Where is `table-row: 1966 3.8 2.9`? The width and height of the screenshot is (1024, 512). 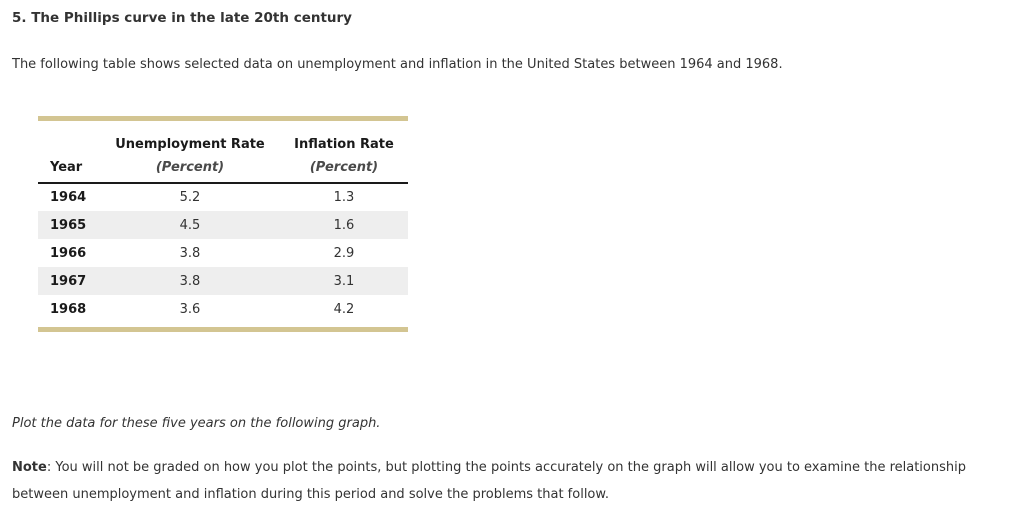 table-row: 1966 3.8 2.9 is located at coordinates (223, 253).